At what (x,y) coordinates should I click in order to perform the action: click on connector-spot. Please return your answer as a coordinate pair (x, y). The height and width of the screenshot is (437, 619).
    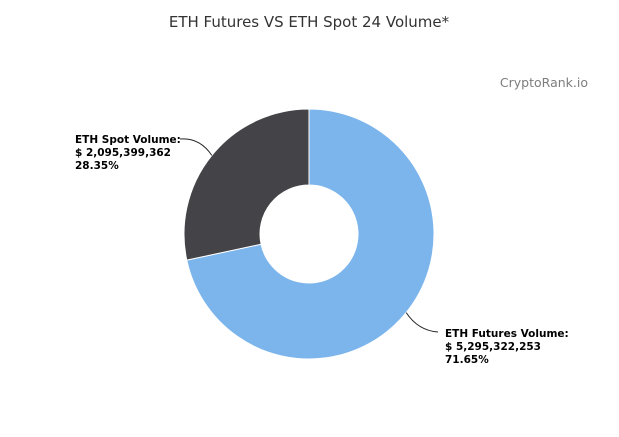
    Looking at the image, I should click on (196, 147).